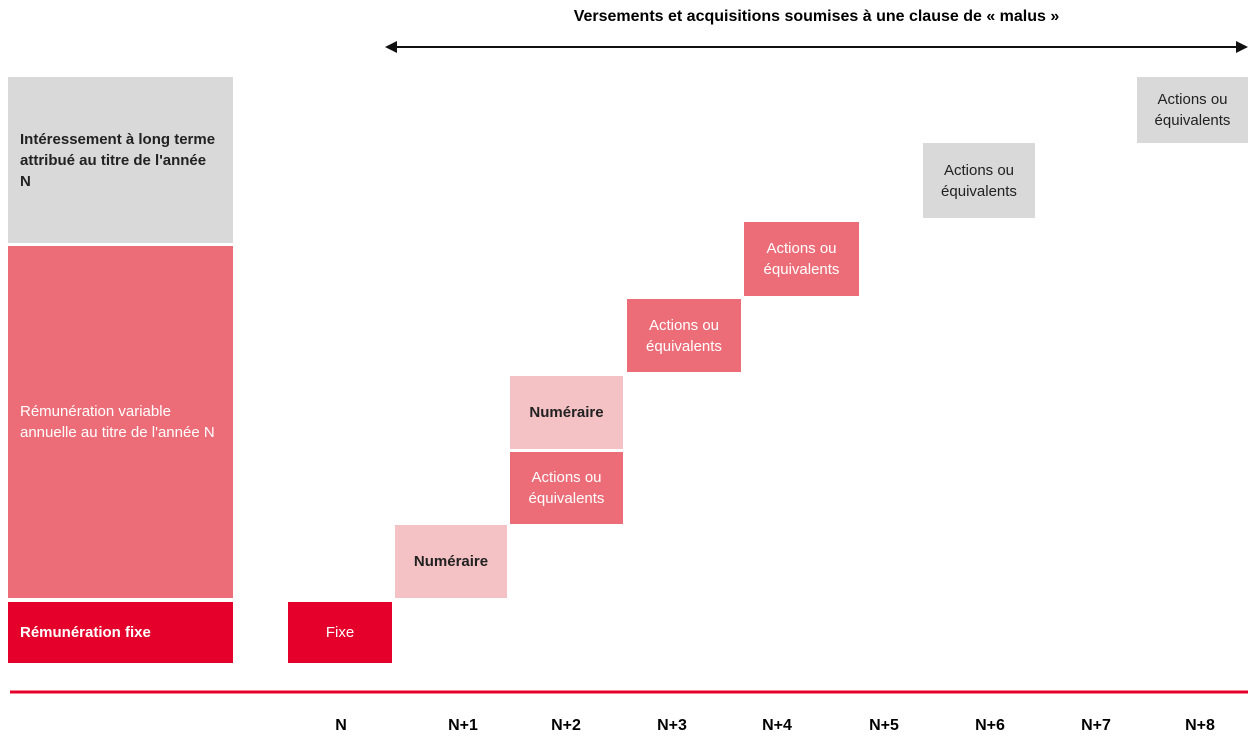  Describe the element at coordinates (672, 725) in the screenshot. I see `axis-label: N+3` at that location.